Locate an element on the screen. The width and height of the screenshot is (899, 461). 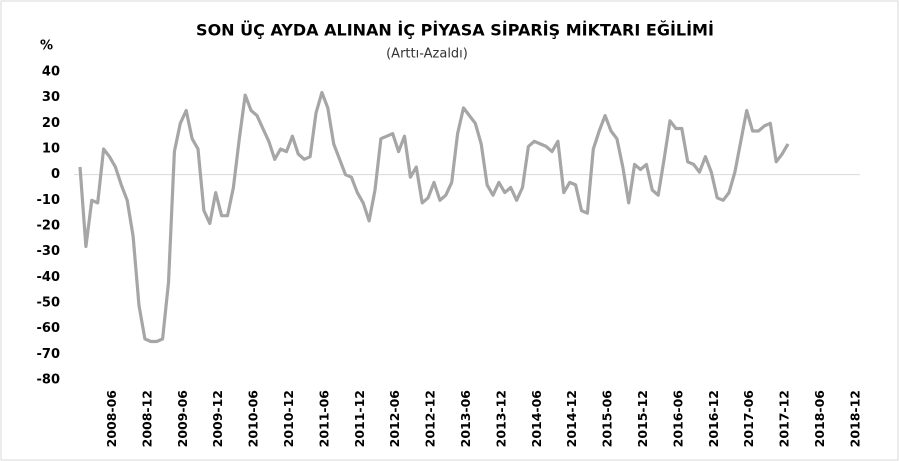
x-tick-label: 2016-12 is located at coordinates (713, 418).